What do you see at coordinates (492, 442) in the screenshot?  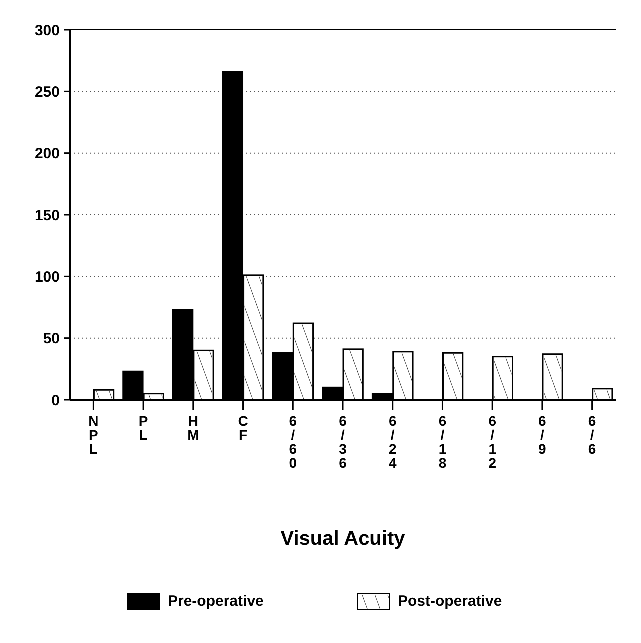 I see `x-tick-label: 6/12` at bounding box center [492, 442].